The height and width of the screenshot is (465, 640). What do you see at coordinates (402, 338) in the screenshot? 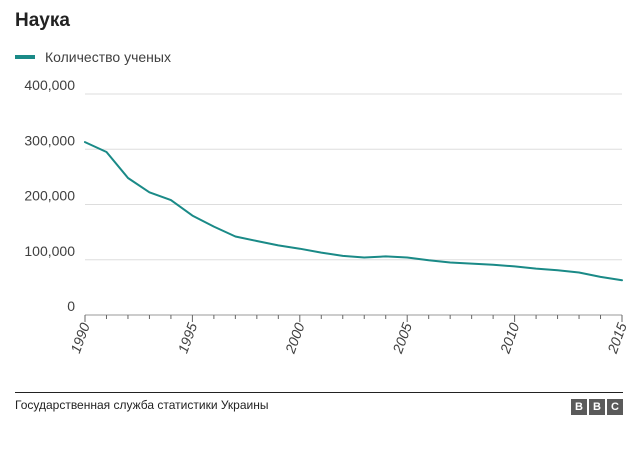
I see `x-tick-label: 2005` at bounding box center [402, 338].